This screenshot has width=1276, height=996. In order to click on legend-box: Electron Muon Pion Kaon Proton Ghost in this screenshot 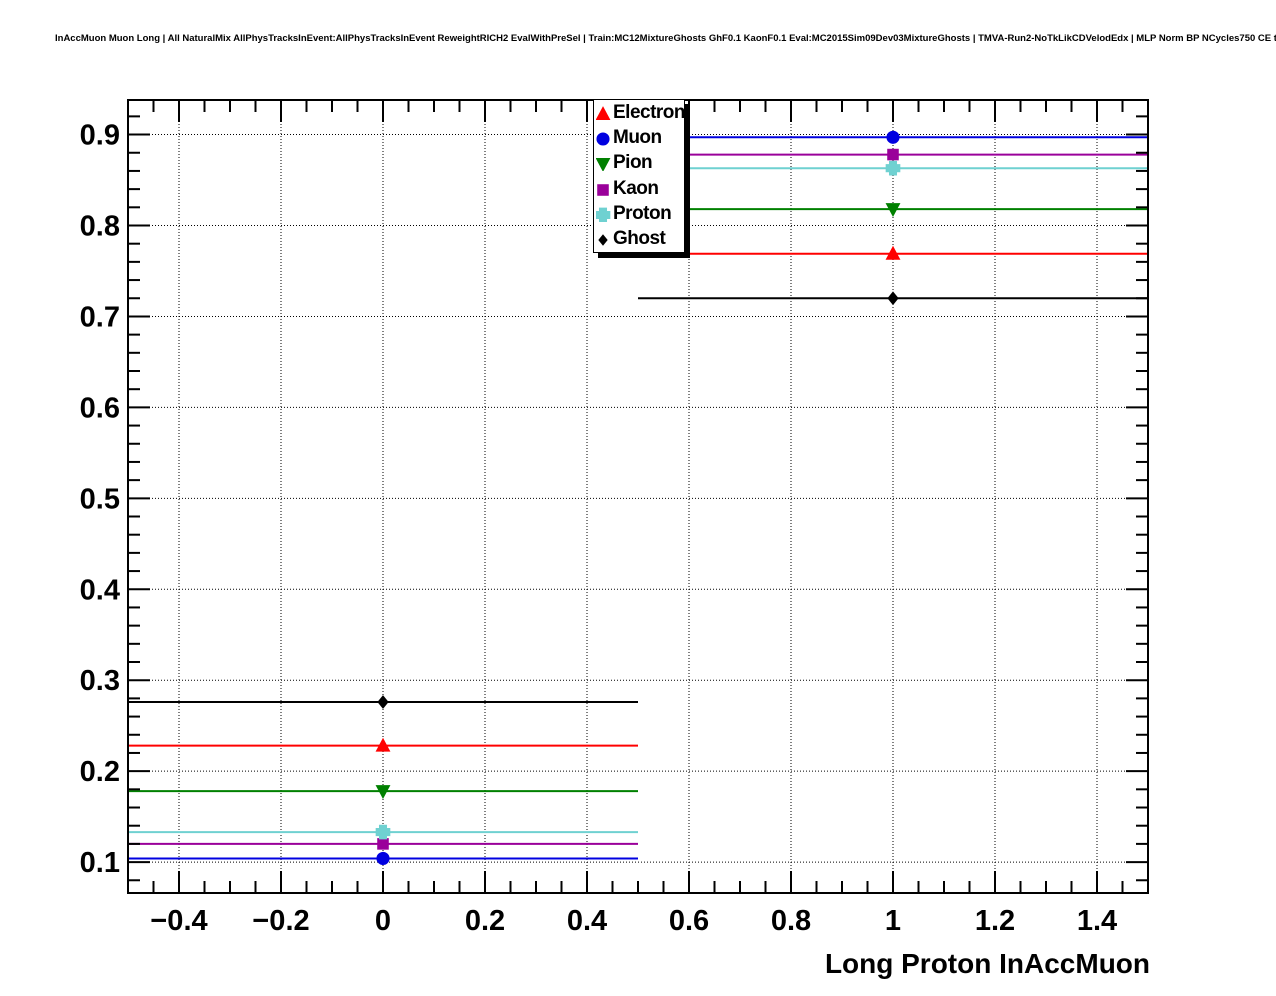, I will do `click(639, 176)`.